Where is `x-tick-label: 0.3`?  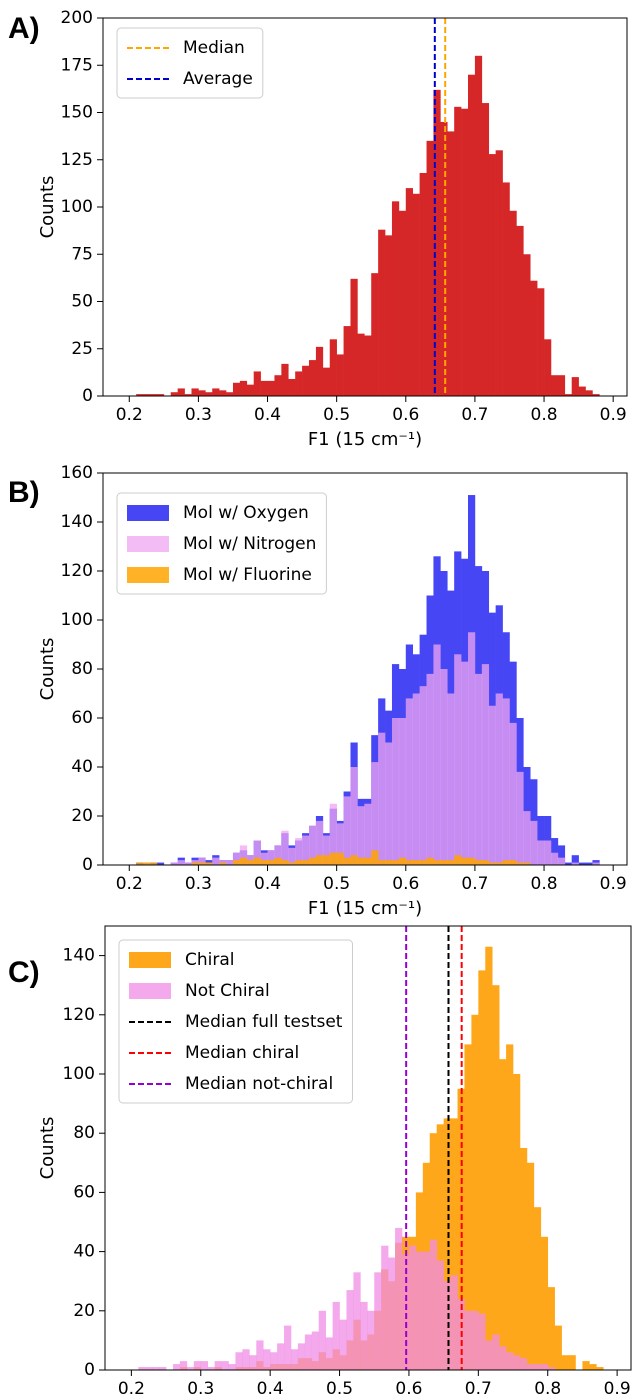 x-tick-label: 0.3 is located at coordinates (200, 1387).